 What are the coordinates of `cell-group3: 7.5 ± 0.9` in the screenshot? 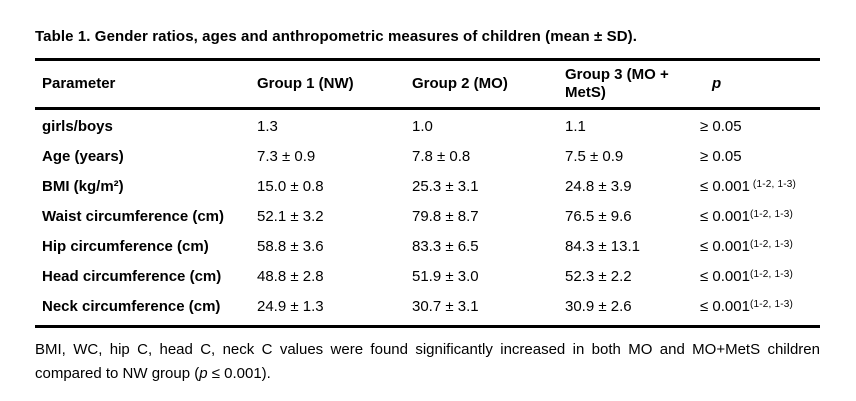 It's located at (594, 156).